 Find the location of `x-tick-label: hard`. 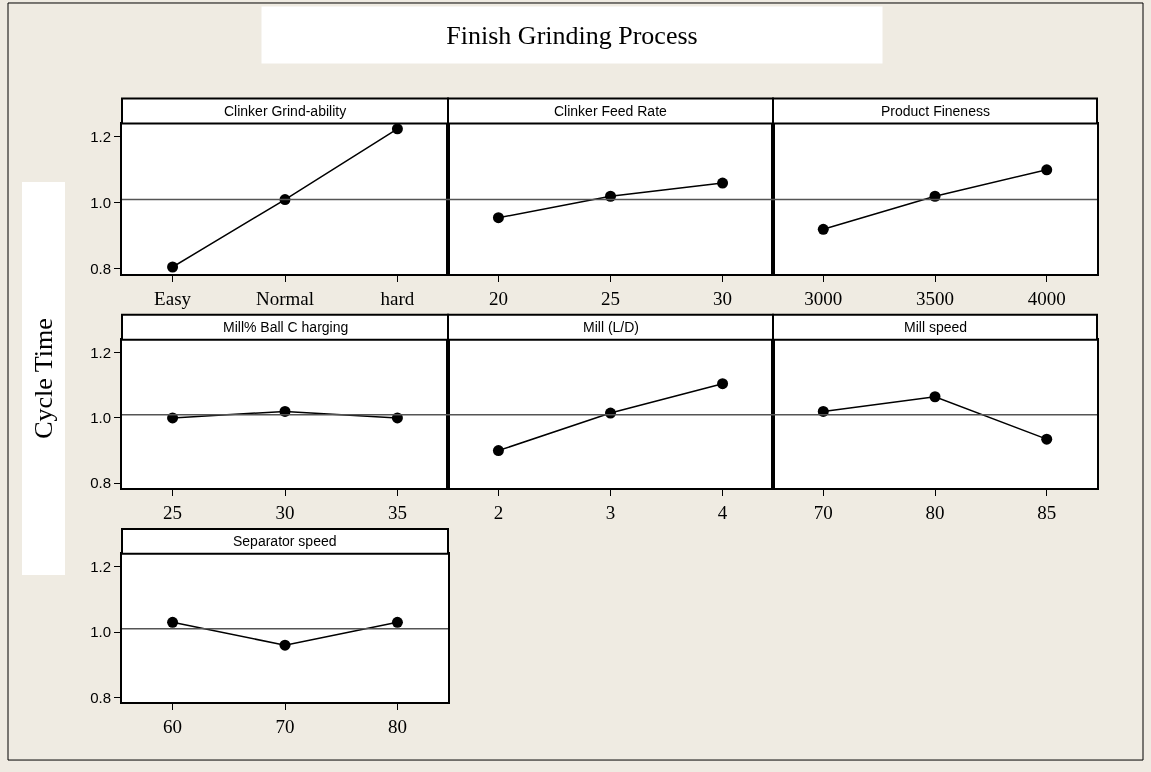

x-tick-label: hard is located at coordinates (397, 298).